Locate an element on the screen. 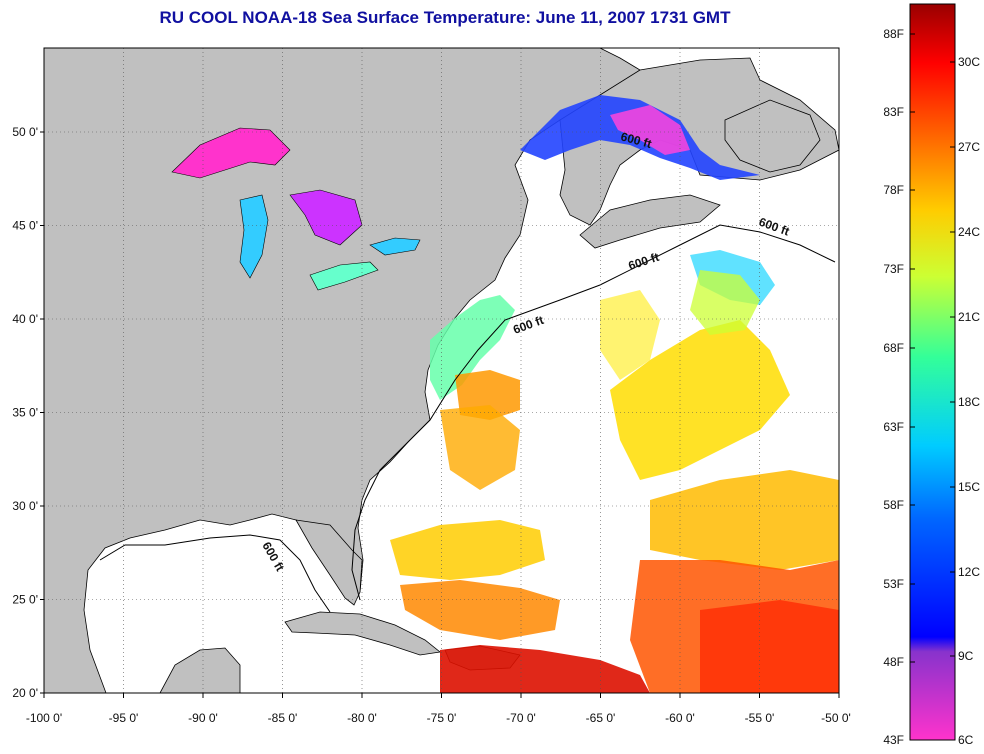 This screenshot has height=754, width=984. lat-label: 45 0' is located at coordinates (25, 226).